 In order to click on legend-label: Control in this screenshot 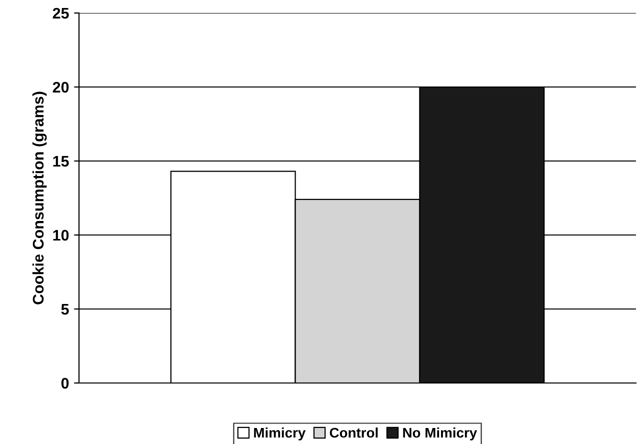, I will do `click(354, 432)`.